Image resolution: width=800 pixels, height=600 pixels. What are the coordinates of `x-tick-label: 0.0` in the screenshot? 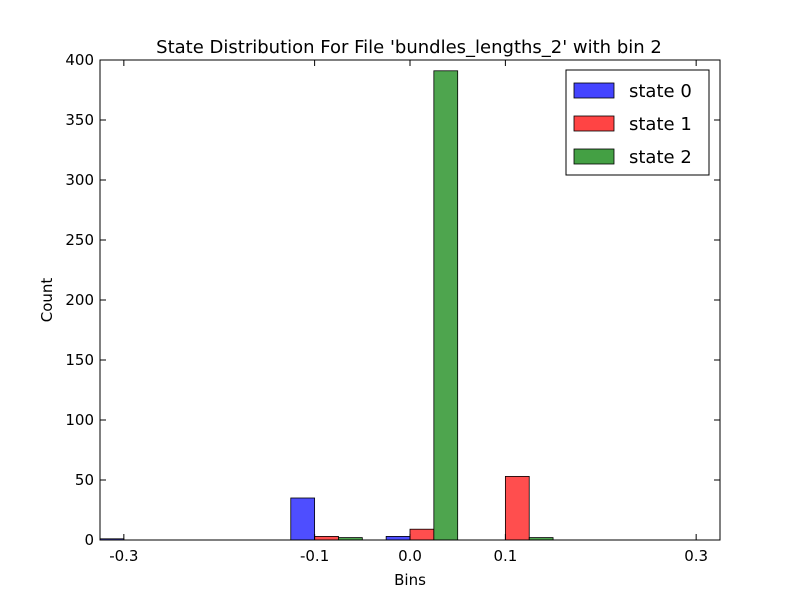 It's located at (410, 556).